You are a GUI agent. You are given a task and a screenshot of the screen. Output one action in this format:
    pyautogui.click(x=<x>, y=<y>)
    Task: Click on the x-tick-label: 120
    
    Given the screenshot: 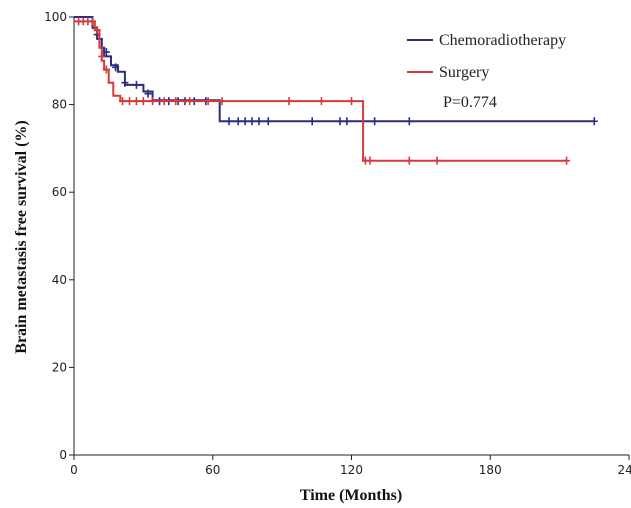 What is the action you would take?
    pyautogui.click(x=351, y=470)
    